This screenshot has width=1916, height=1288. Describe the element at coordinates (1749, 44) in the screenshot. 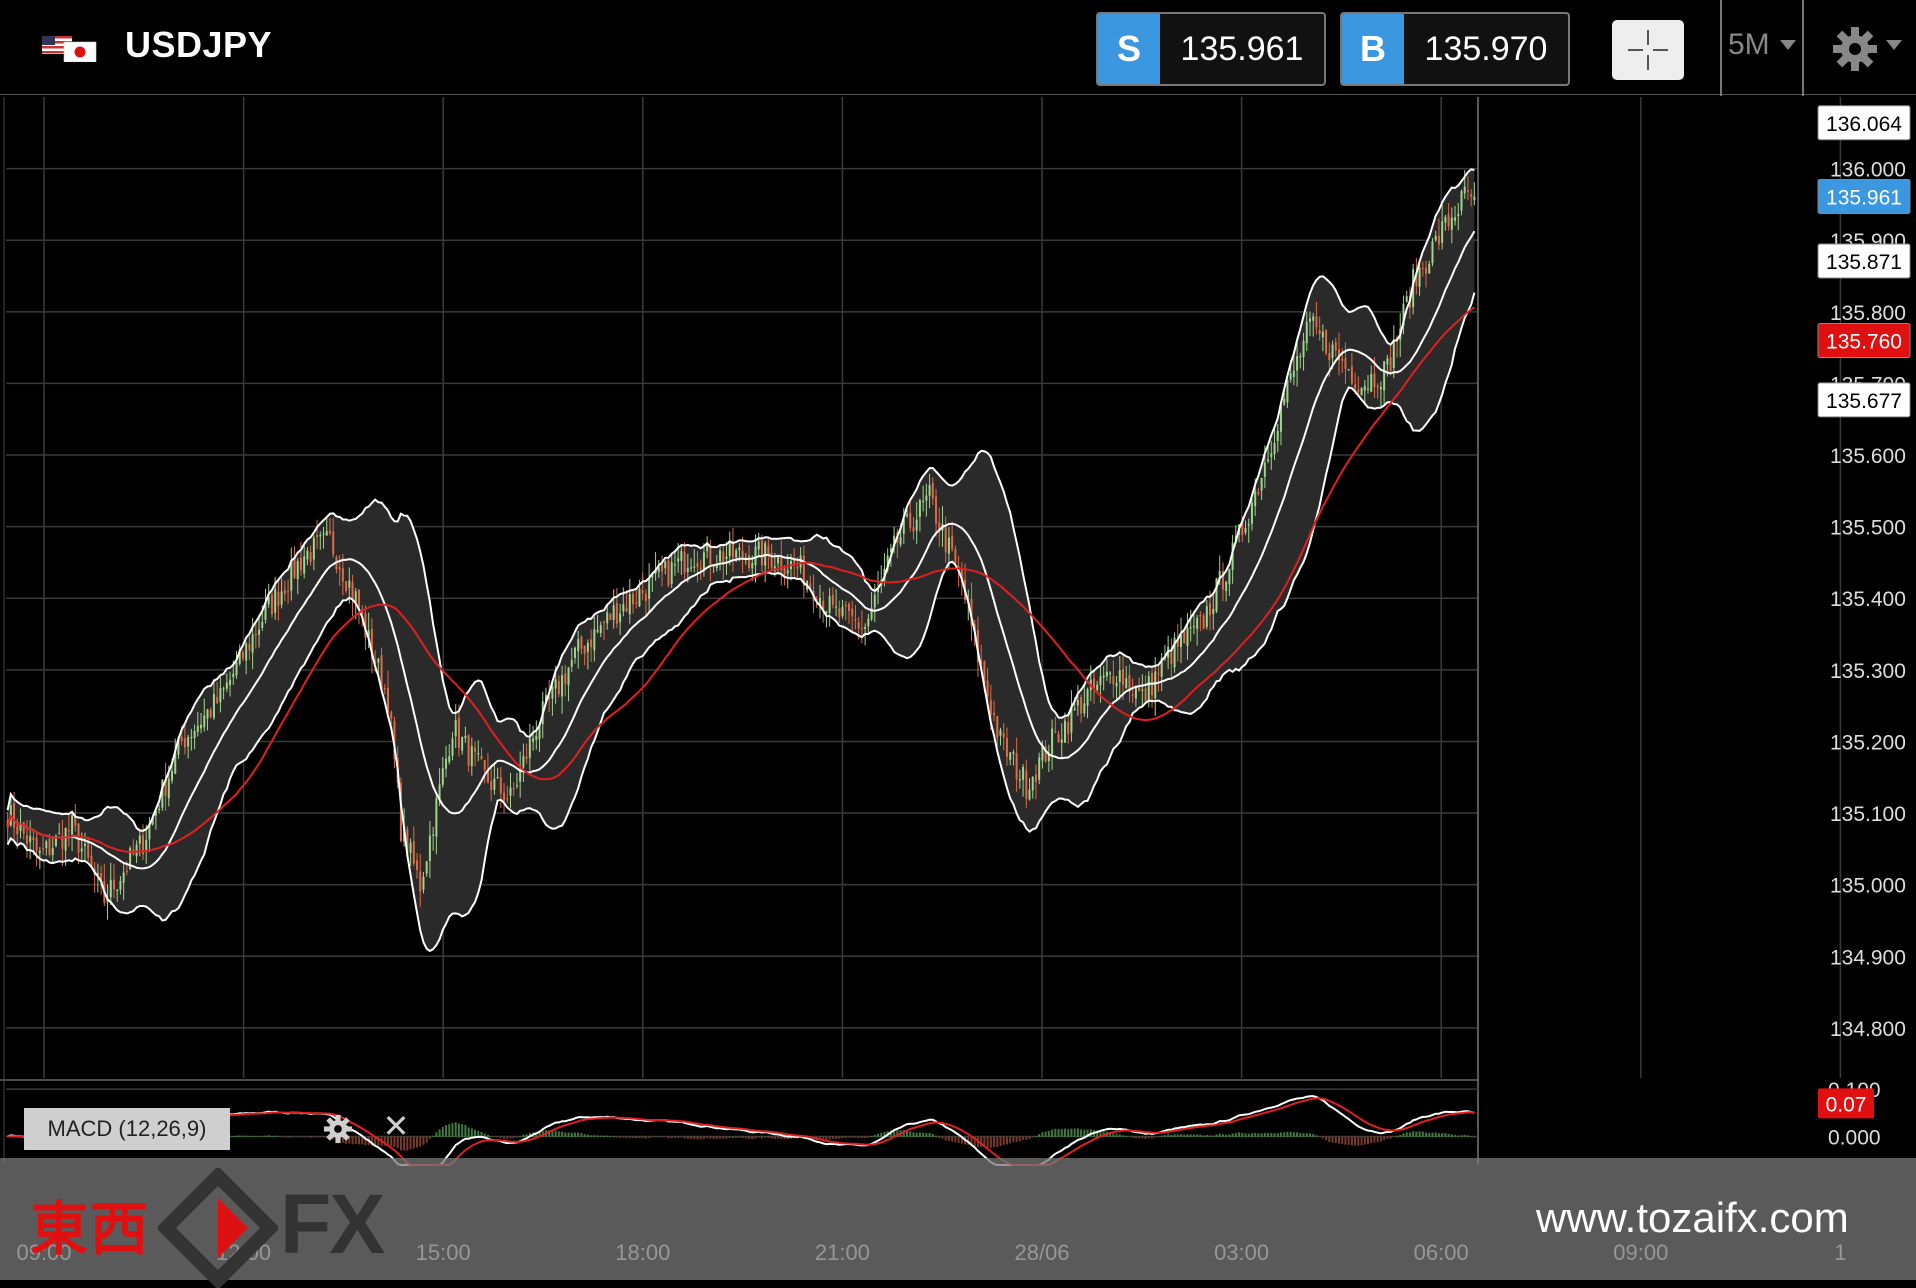

I see `timeframe-selector: 5M` at that location.